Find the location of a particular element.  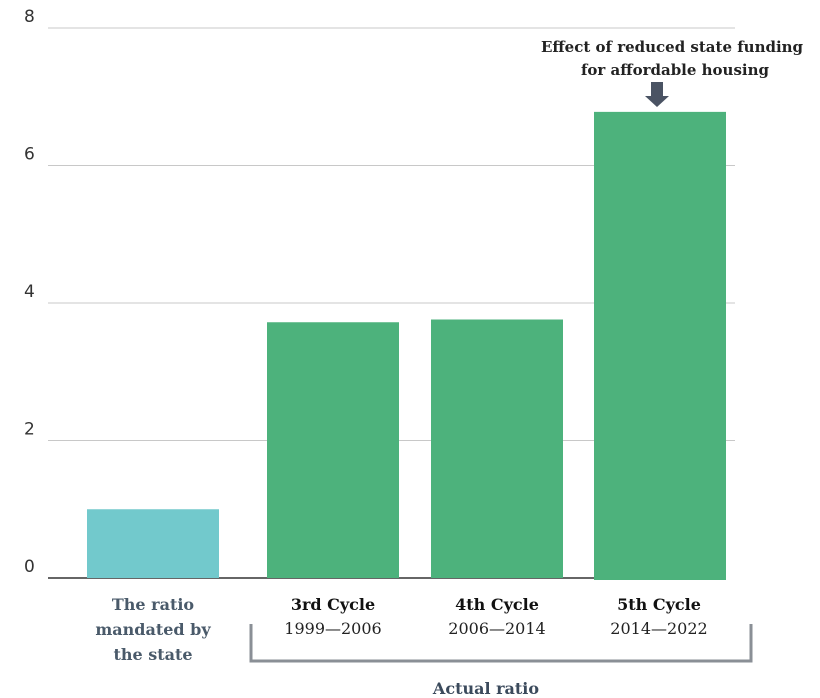

category-label: the state is located at coordinates (152, 654).